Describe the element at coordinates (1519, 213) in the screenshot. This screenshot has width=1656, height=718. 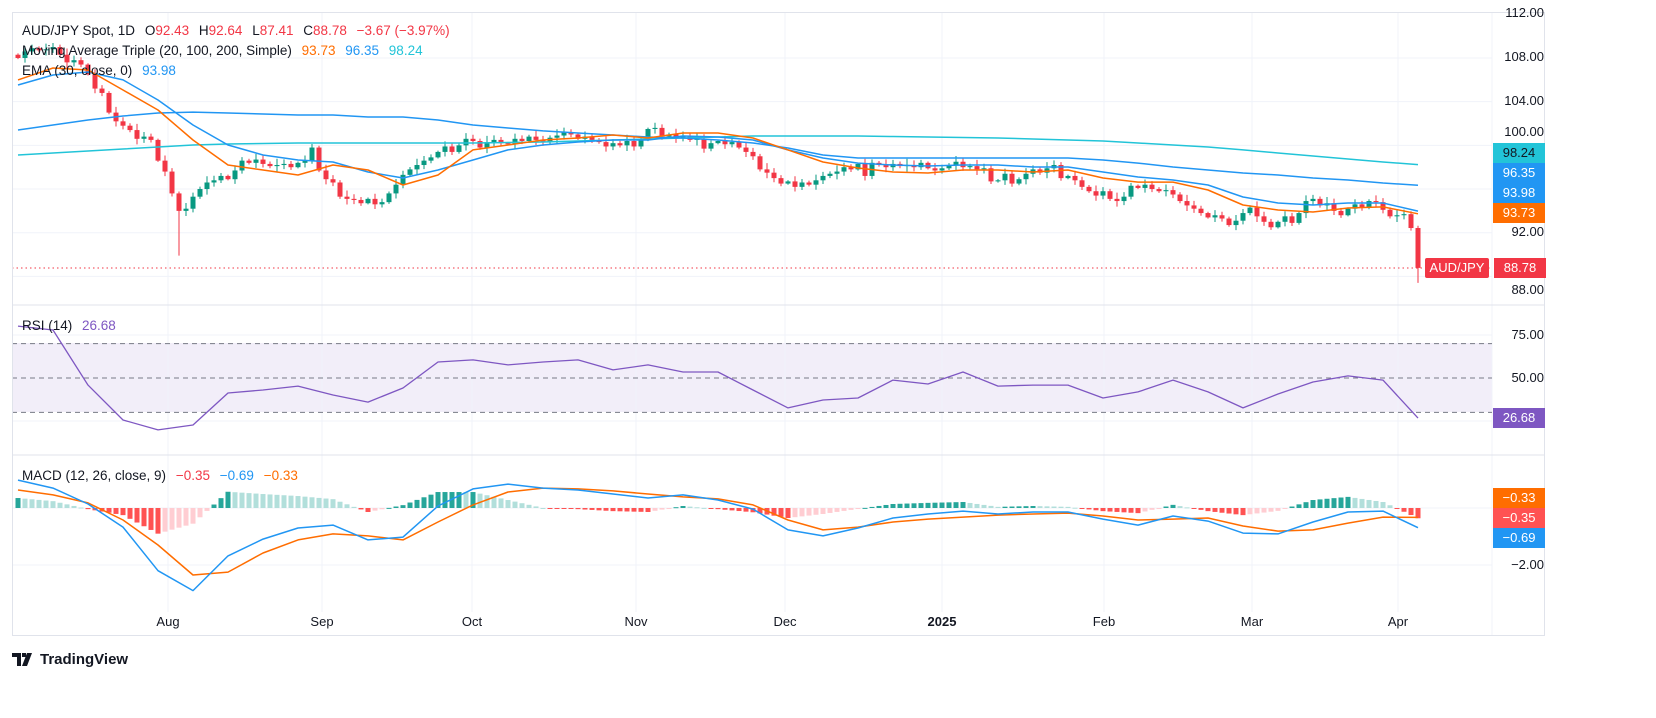
I see `ma20-badge: 93.73` at that location.